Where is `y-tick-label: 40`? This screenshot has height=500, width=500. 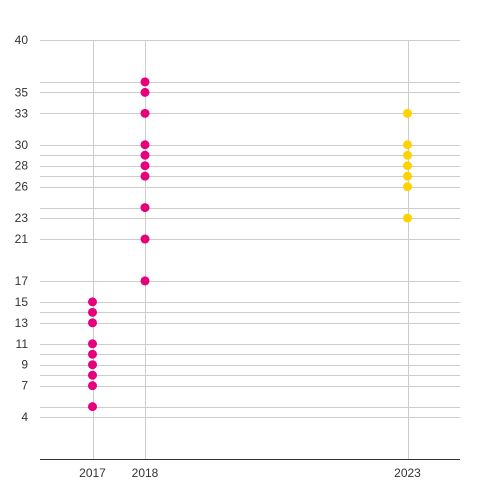 y-tick-label: 40 is located at coordinates (22, 40).